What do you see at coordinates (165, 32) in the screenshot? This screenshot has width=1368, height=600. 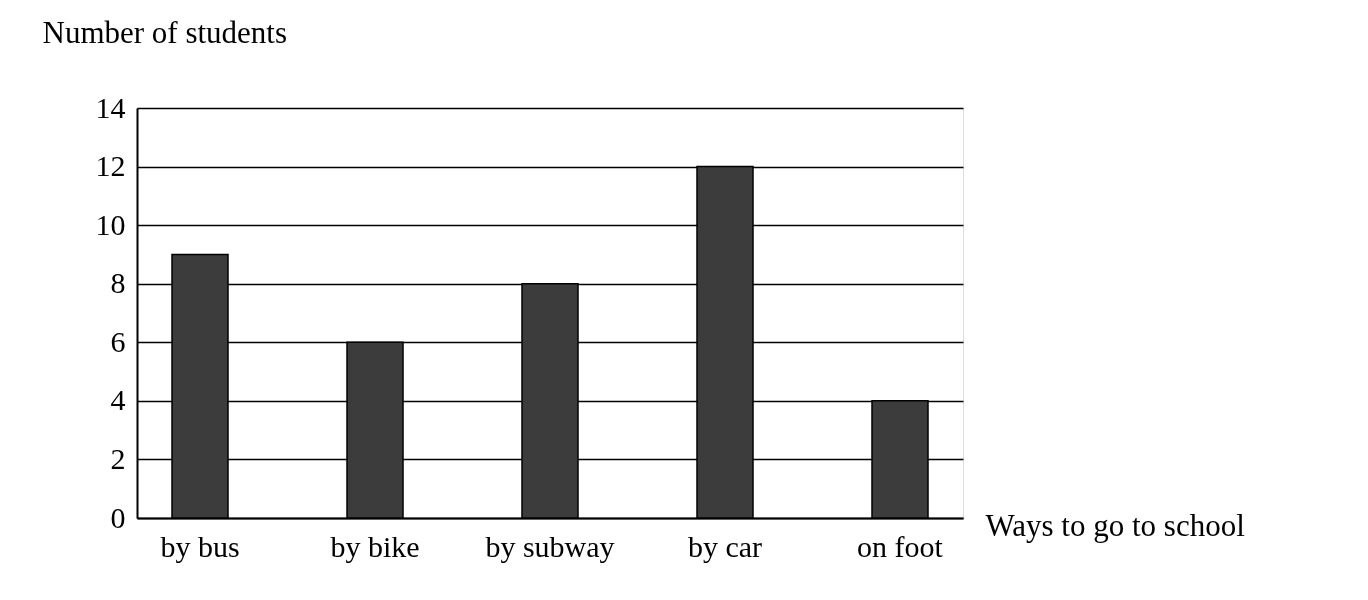 I see `y-axis-title: Number of students` at bounding box center [165, 32].